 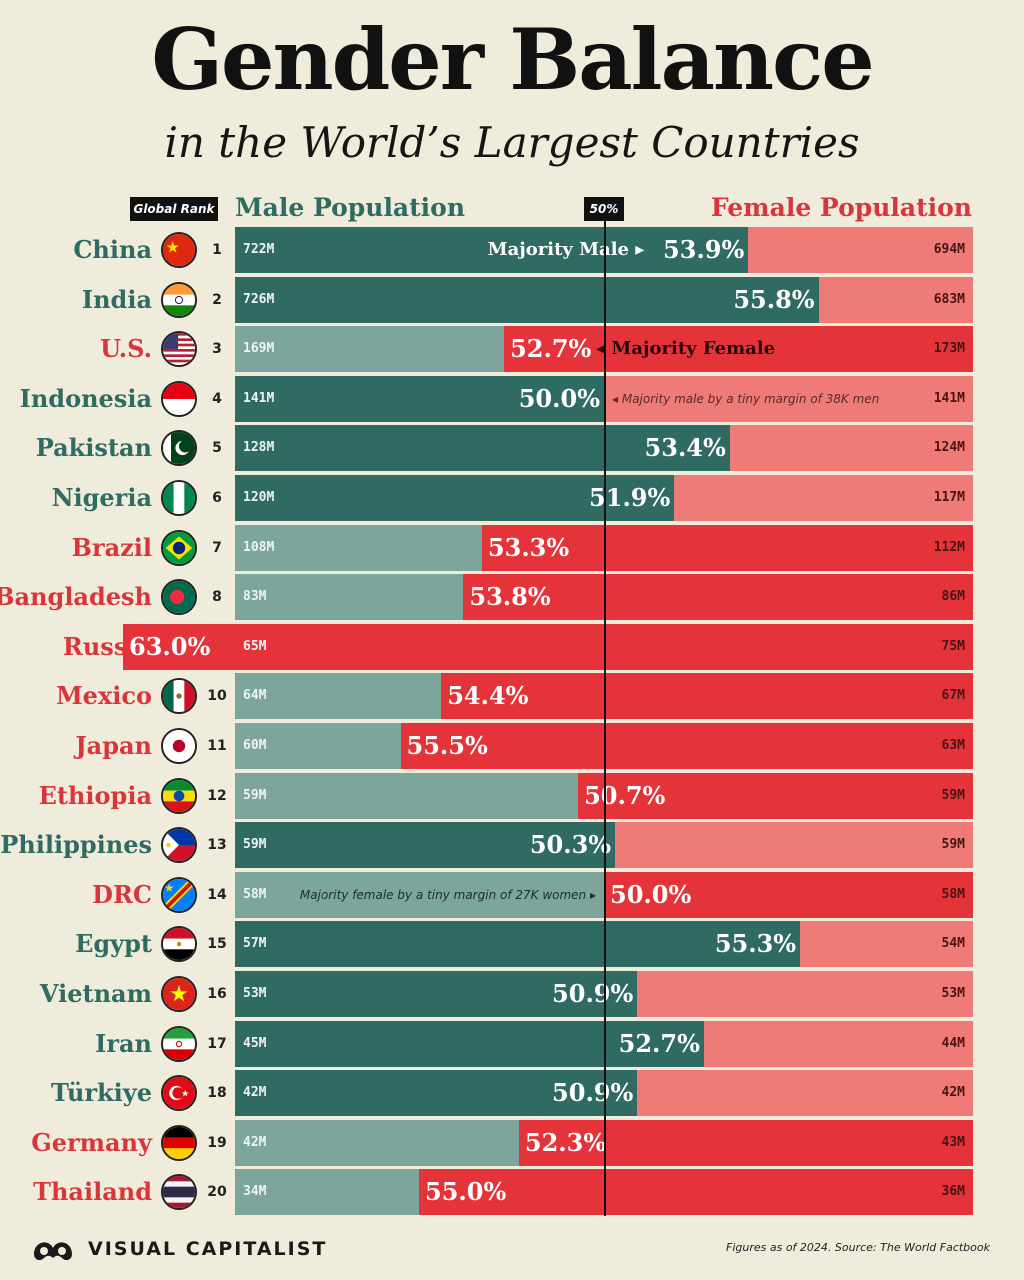 What do you see at coordinates (255, 1192) in the screenshot?
I see `male-population-value: 34M` at bounding box center [255, 1192].